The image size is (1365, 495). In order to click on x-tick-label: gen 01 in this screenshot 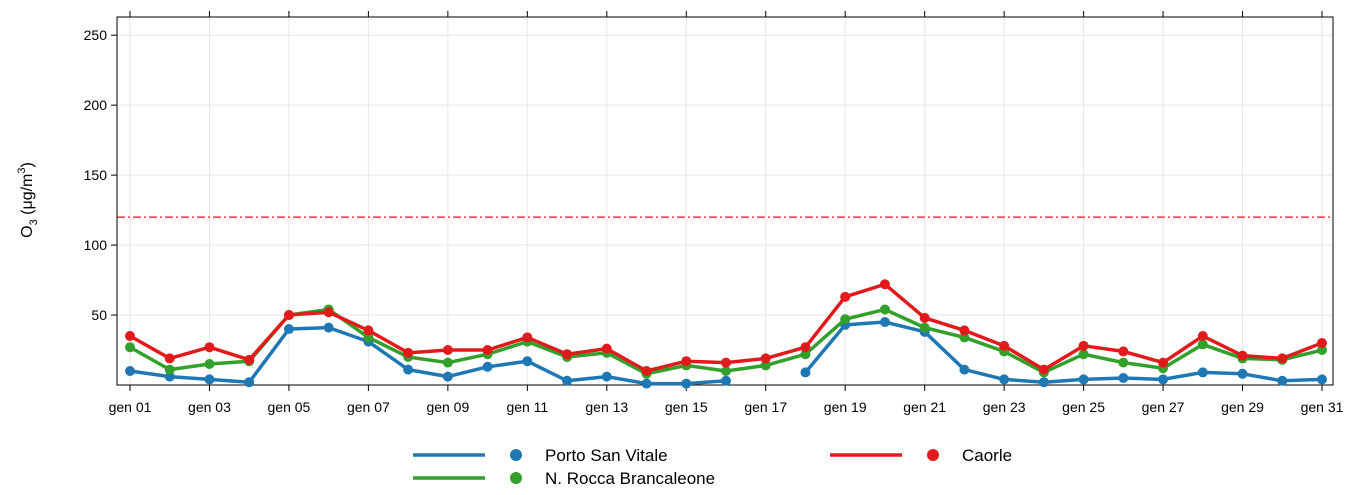, I will do `click(130, 407)`.